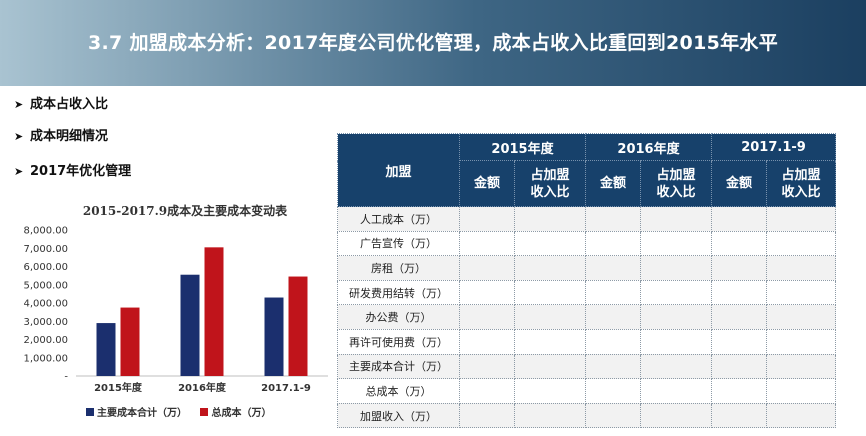 The width and height of the screenshot is (866, 436). Describe the element at coordinates (398, 317) in the screenshot. I see `row-label: 办公费（万）` at that location.